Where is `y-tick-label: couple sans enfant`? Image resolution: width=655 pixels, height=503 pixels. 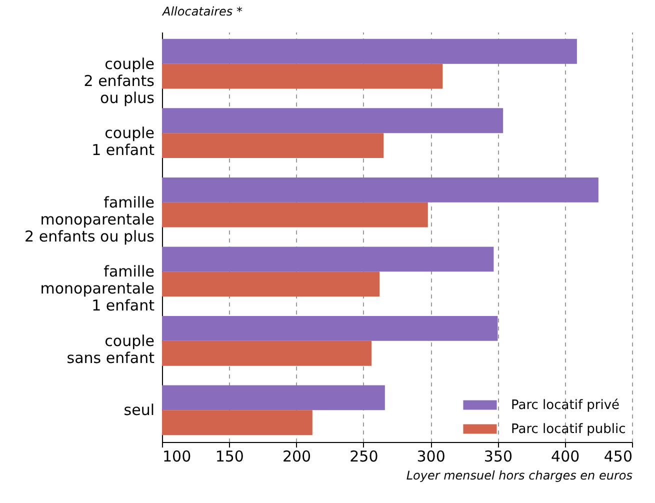
y-tick-label: couple sans enfant is located at coordinates (110, 349).